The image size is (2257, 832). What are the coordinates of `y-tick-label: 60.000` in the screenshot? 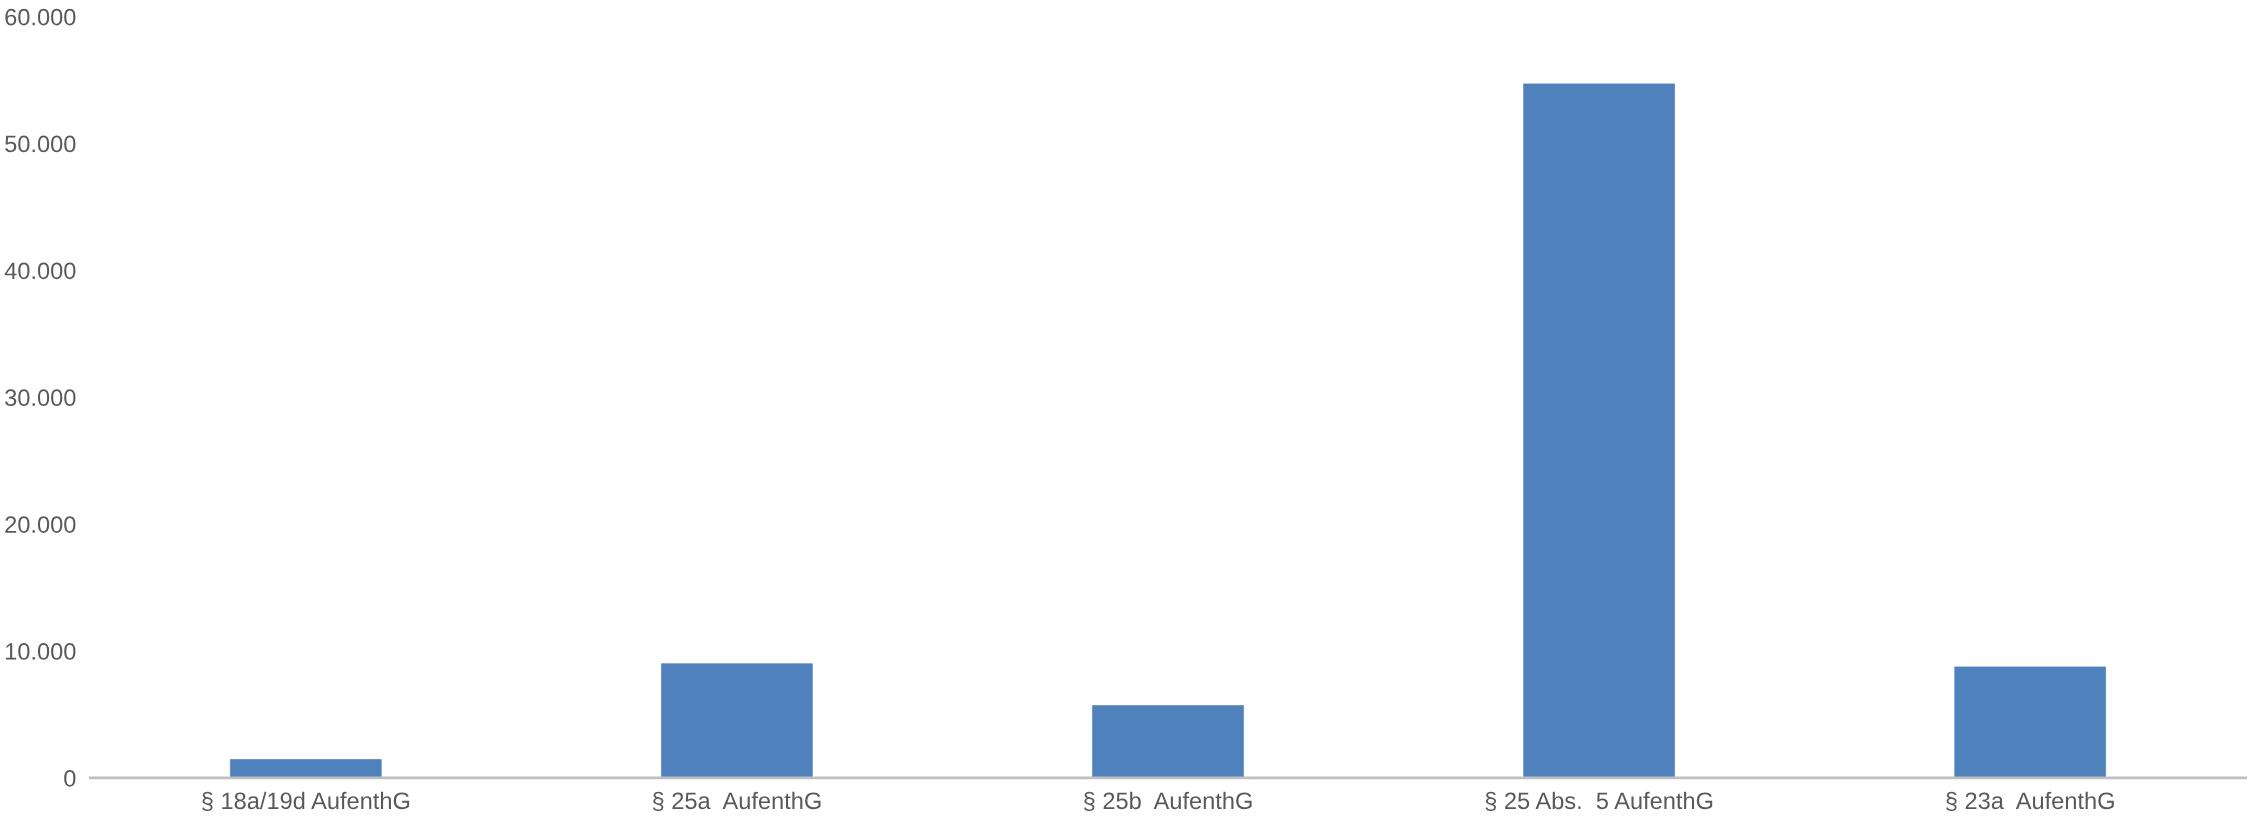 It's located at (40, 17).